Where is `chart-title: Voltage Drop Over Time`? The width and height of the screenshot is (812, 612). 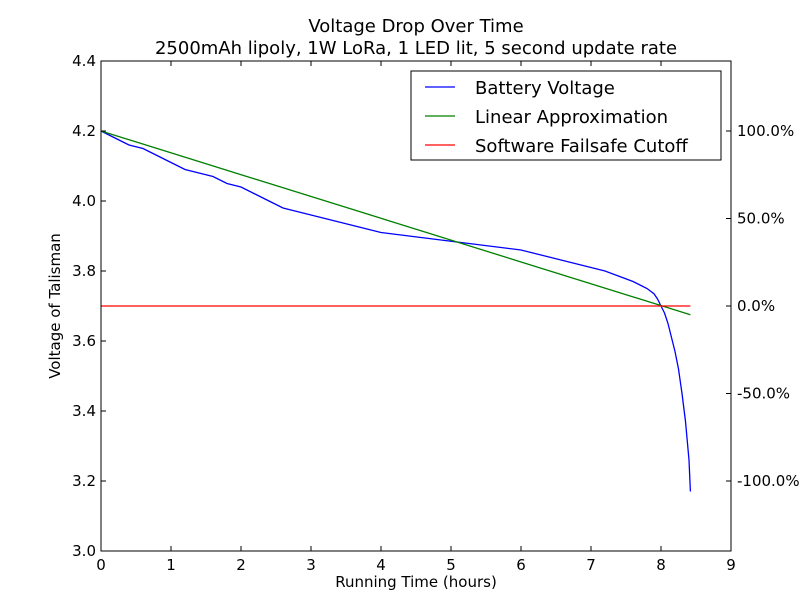 chart-title: Voltage Drop Over Time is located at coordinates (415, 26).